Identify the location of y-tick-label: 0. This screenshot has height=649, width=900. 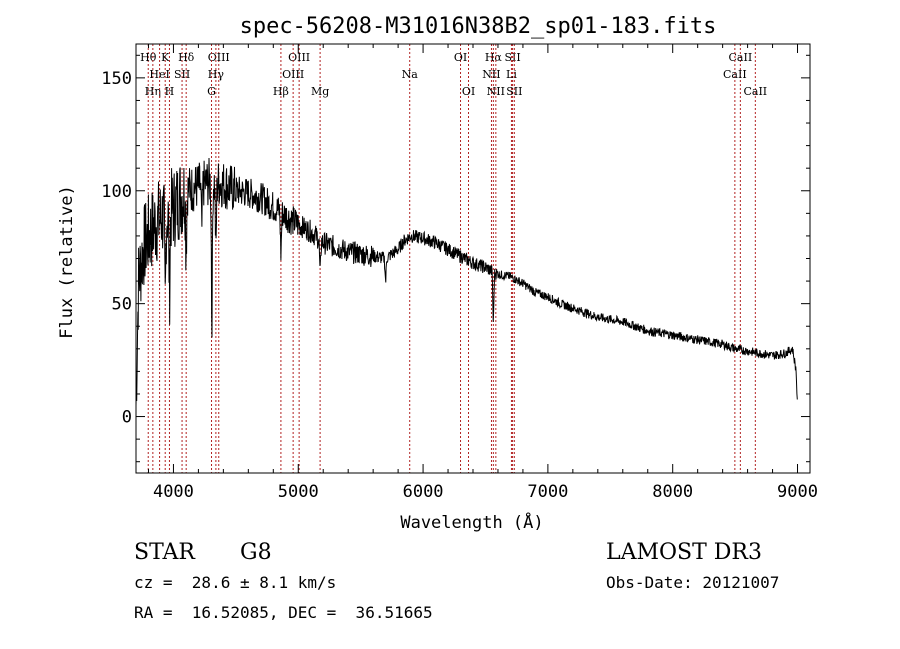
(127, 418).